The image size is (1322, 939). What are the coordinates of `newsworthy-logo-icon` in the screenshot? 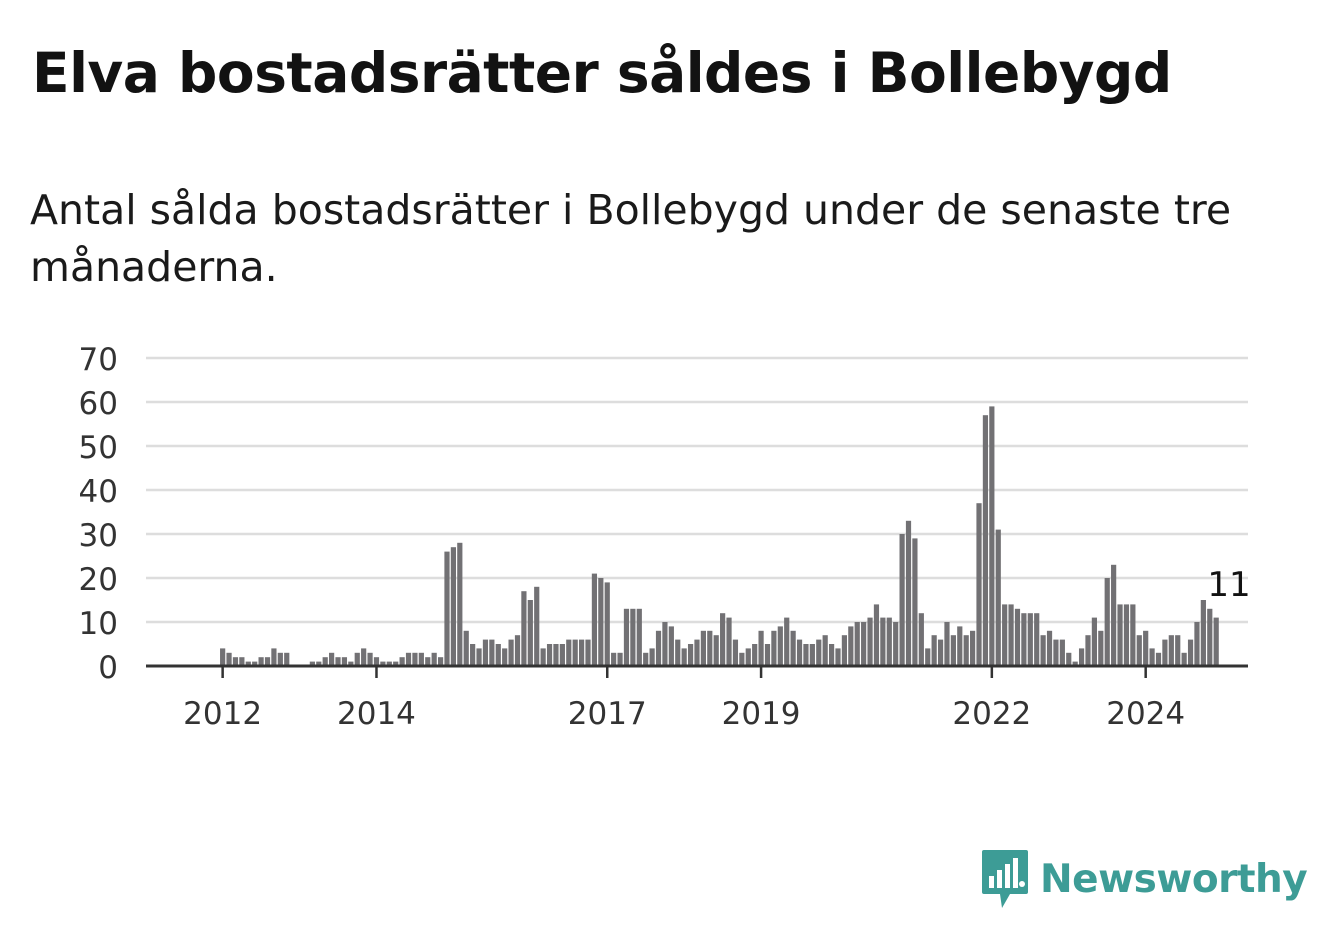 It's located at (1005, 879).